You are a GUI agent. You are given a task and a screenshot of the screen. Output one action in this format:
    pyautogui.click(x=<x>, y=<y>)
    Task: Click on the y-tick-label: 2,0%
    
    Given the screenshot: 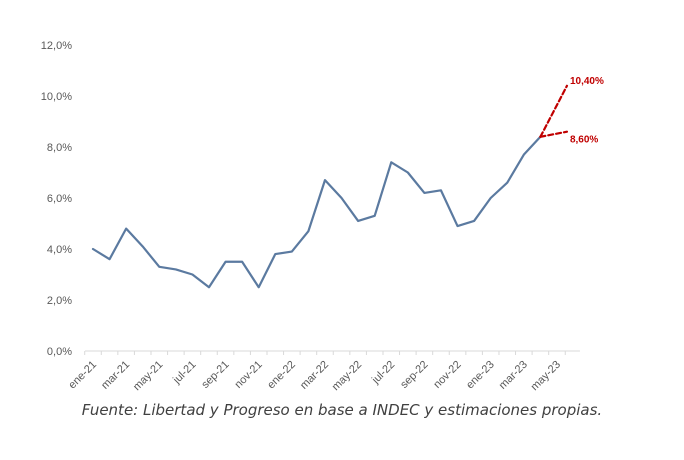 What is the action you would take?
    pyautogui.click(x=59, y=301)
    